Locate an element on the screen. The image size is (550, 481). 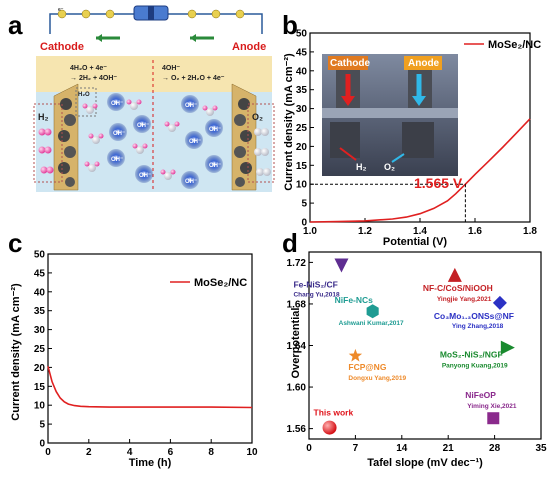
c-grid-xtick-label-4: 8 is located at coordinates (211, 452).